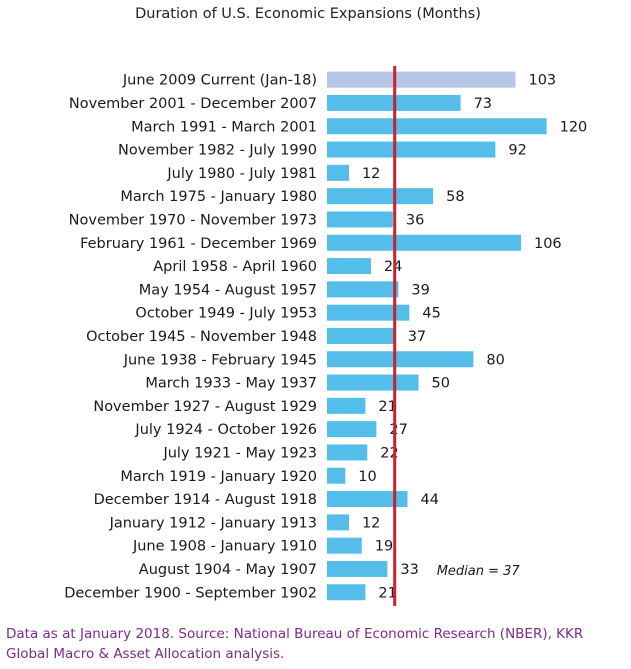 The image size is (631, 669). I want to click on value-label: 27, so click(398, 430).